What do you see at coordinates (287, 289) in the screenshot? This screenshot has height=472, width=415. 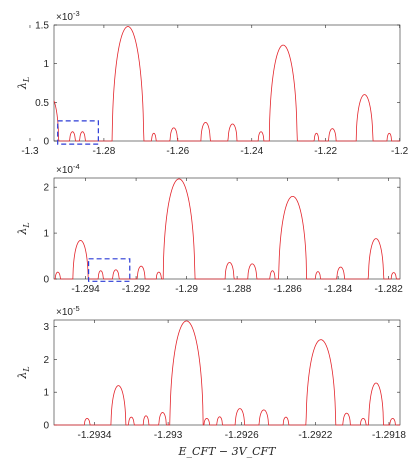 I see `x-tick-label: -1.286` at bounding box center [287, 289].